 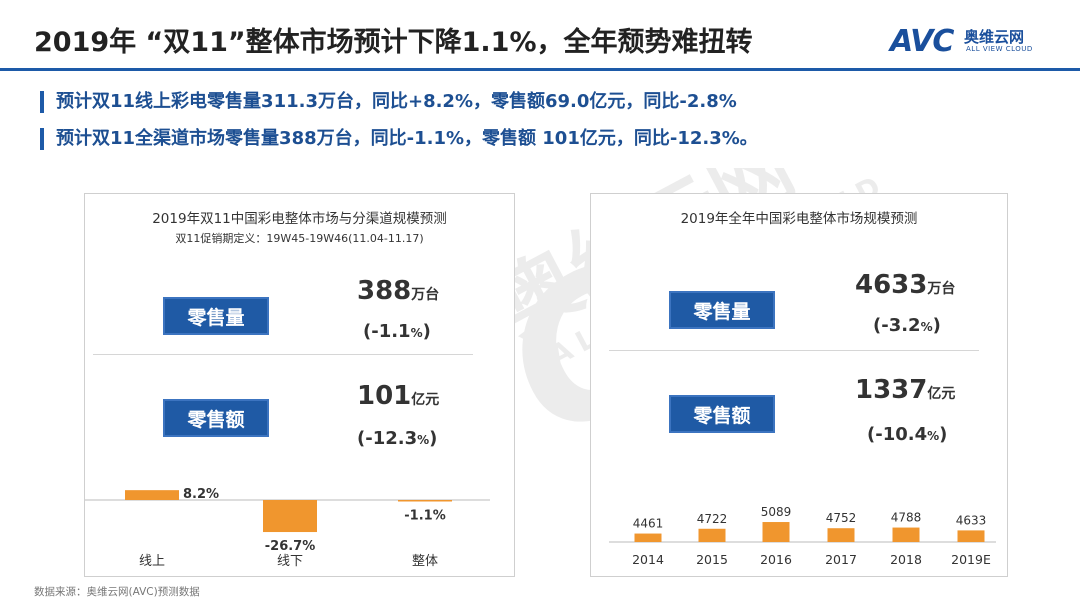 I want to click on avc-logo: AVC 奥维云网 ALL VIEW CLOUD, so click(x=975, y=42).